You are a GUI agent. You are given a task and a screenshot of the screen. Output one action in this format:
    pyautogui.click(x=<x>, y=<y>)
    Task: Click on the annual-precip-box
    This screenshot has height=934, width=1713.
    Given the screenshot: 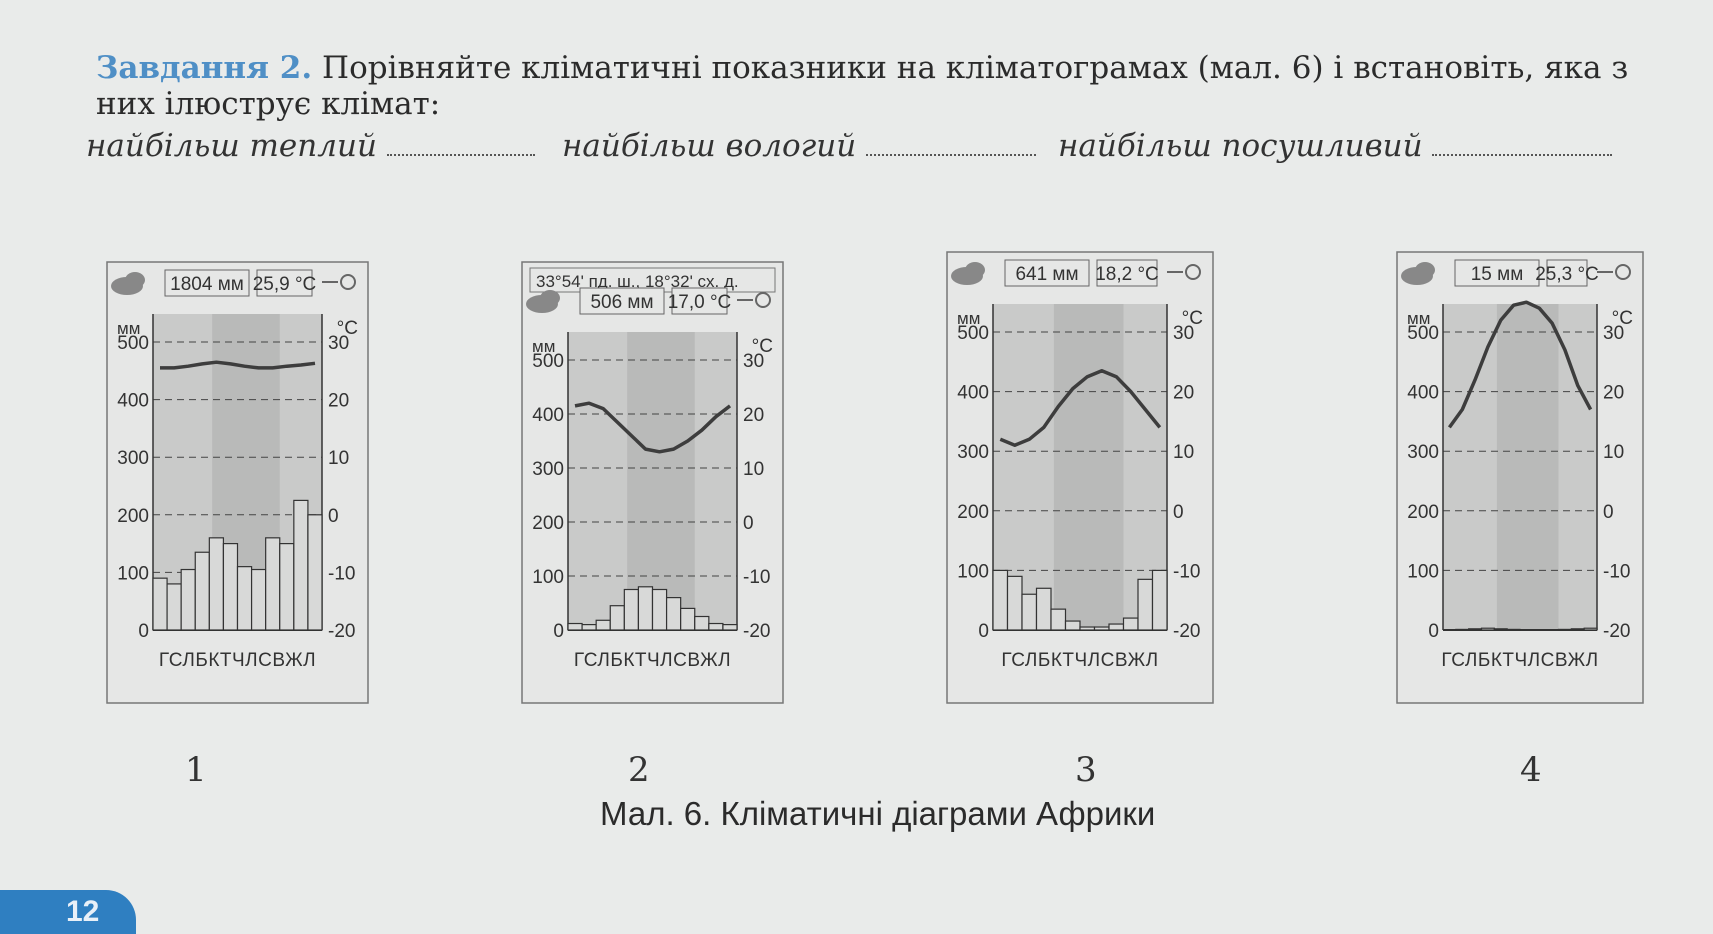 What is the action you would take?
    pyautogui.click(x=207, y=283)
    